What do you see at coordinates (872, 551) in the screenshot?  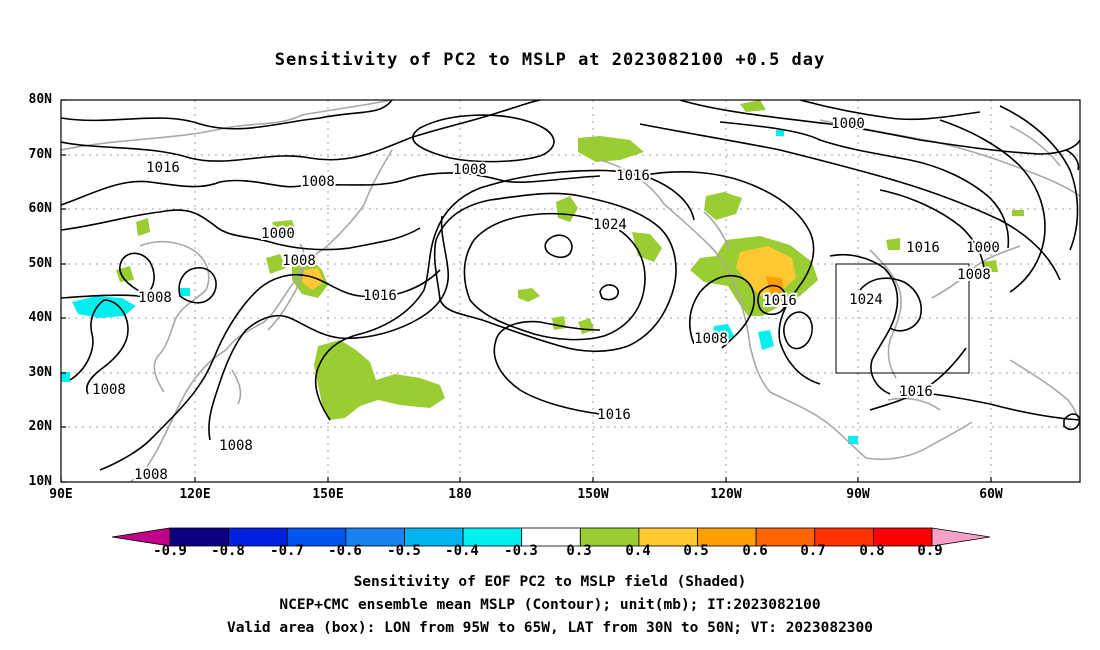 I see `colorbar-label: 0.8` at bounding box center [872, 551].